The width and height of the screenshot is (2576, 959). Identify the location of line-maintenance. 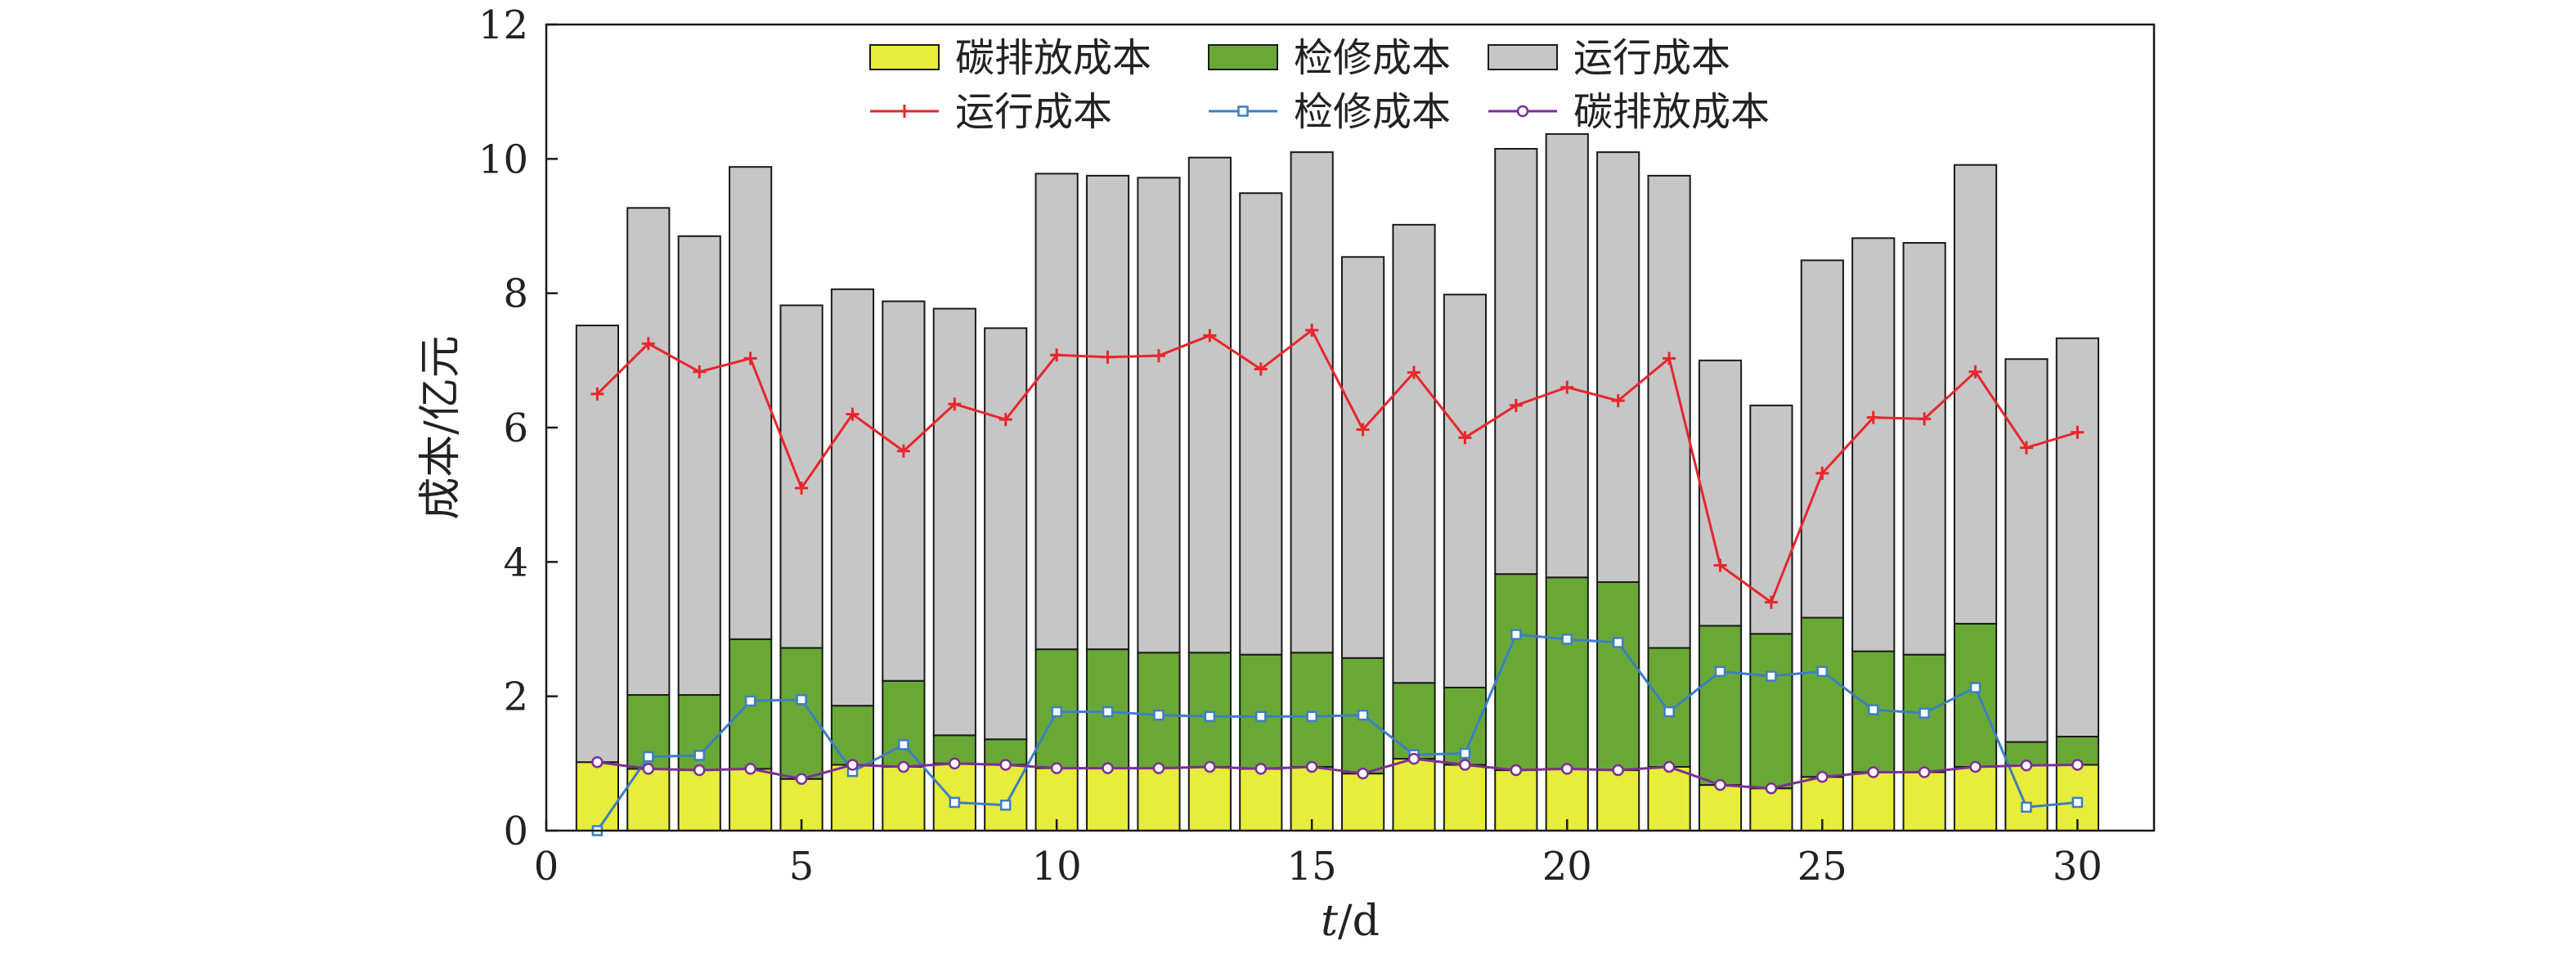
(1337, 732).